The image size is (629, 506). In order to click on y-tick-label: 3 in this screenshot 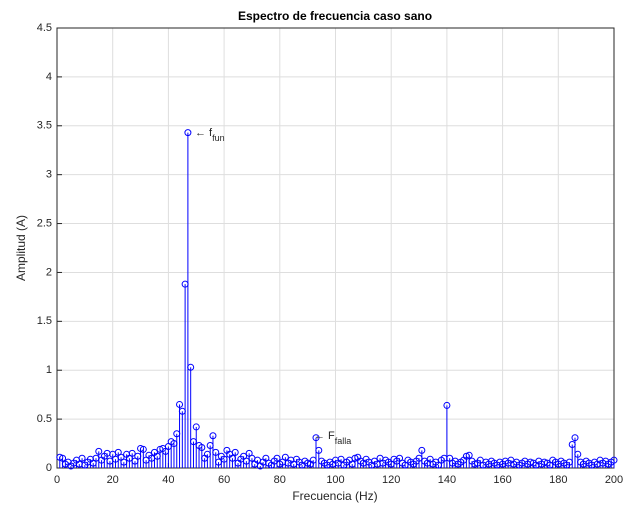, I will do `click(49, 175)`.